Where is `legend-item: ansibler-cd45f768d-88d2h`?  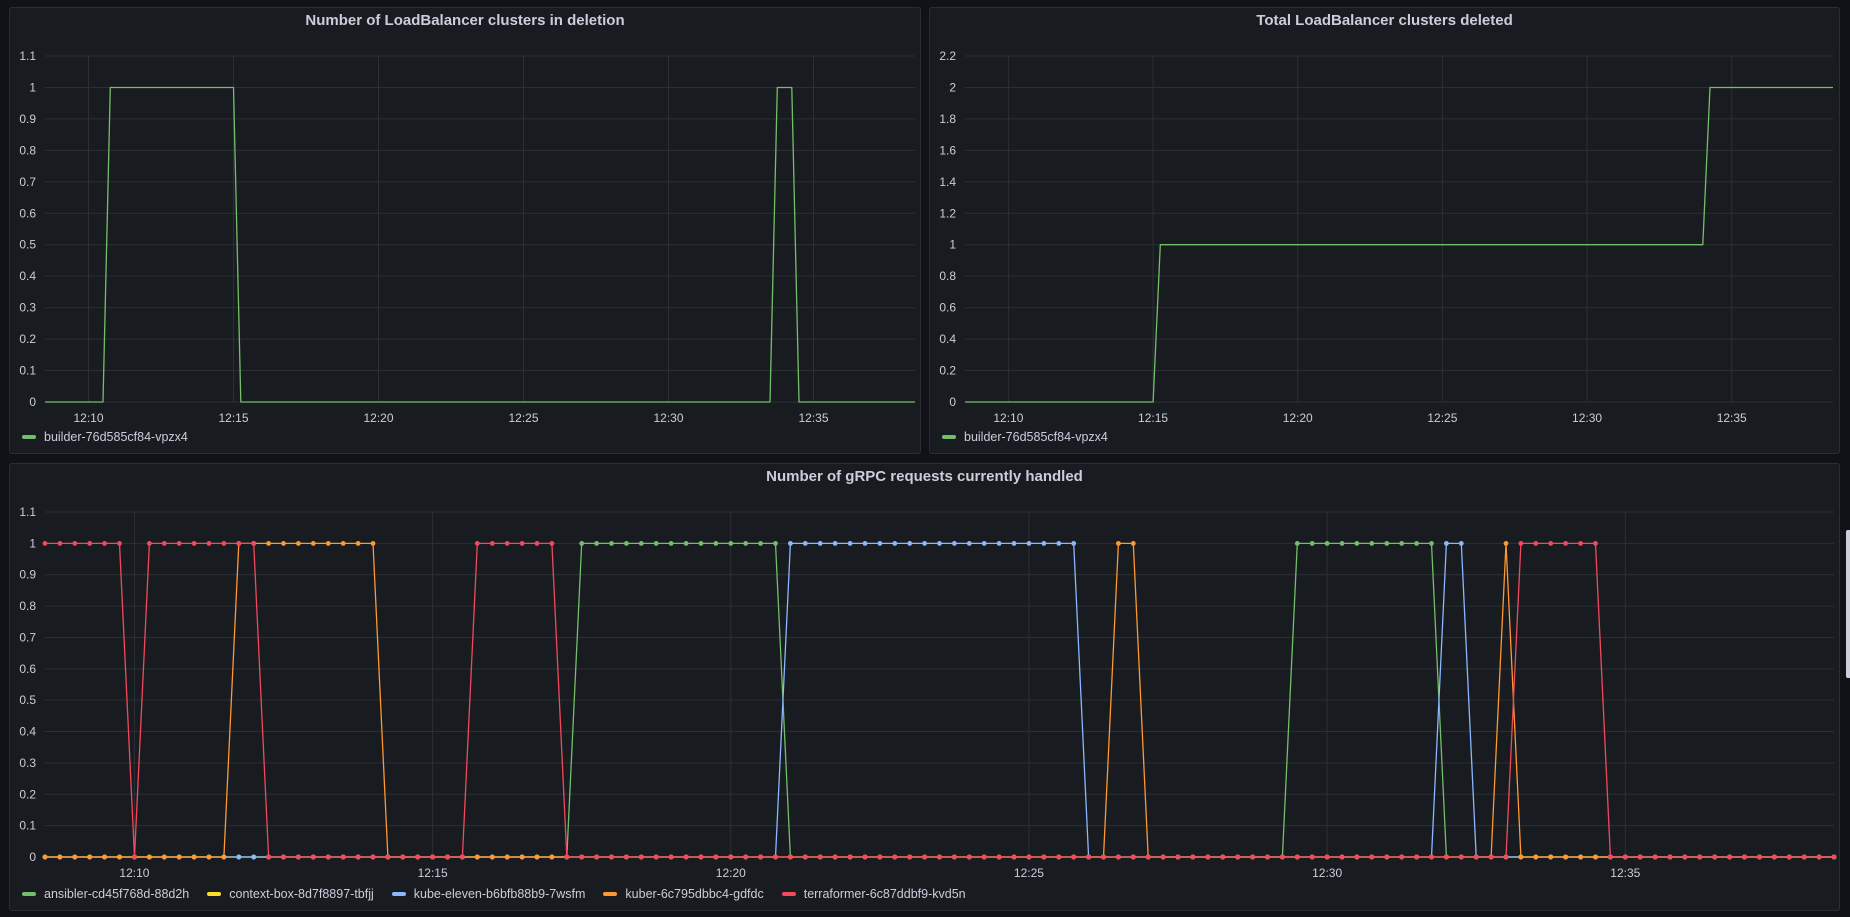
legend-item: ansibler-cd45f768d-88d2h is located at coordinates (105, 894).